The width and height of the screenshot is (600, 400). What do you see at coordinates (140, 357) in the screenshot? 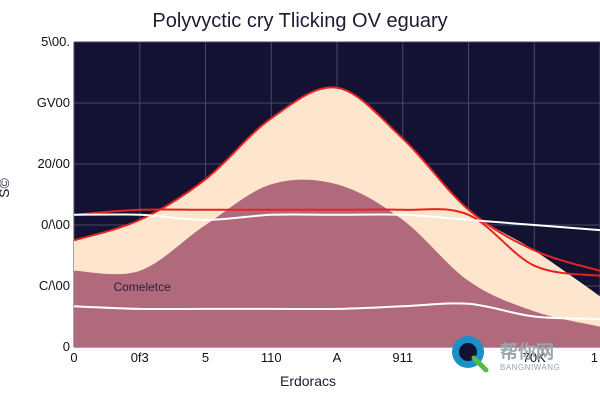
I see `x-tick-label: 0f3` at bounding box center [140, 357].